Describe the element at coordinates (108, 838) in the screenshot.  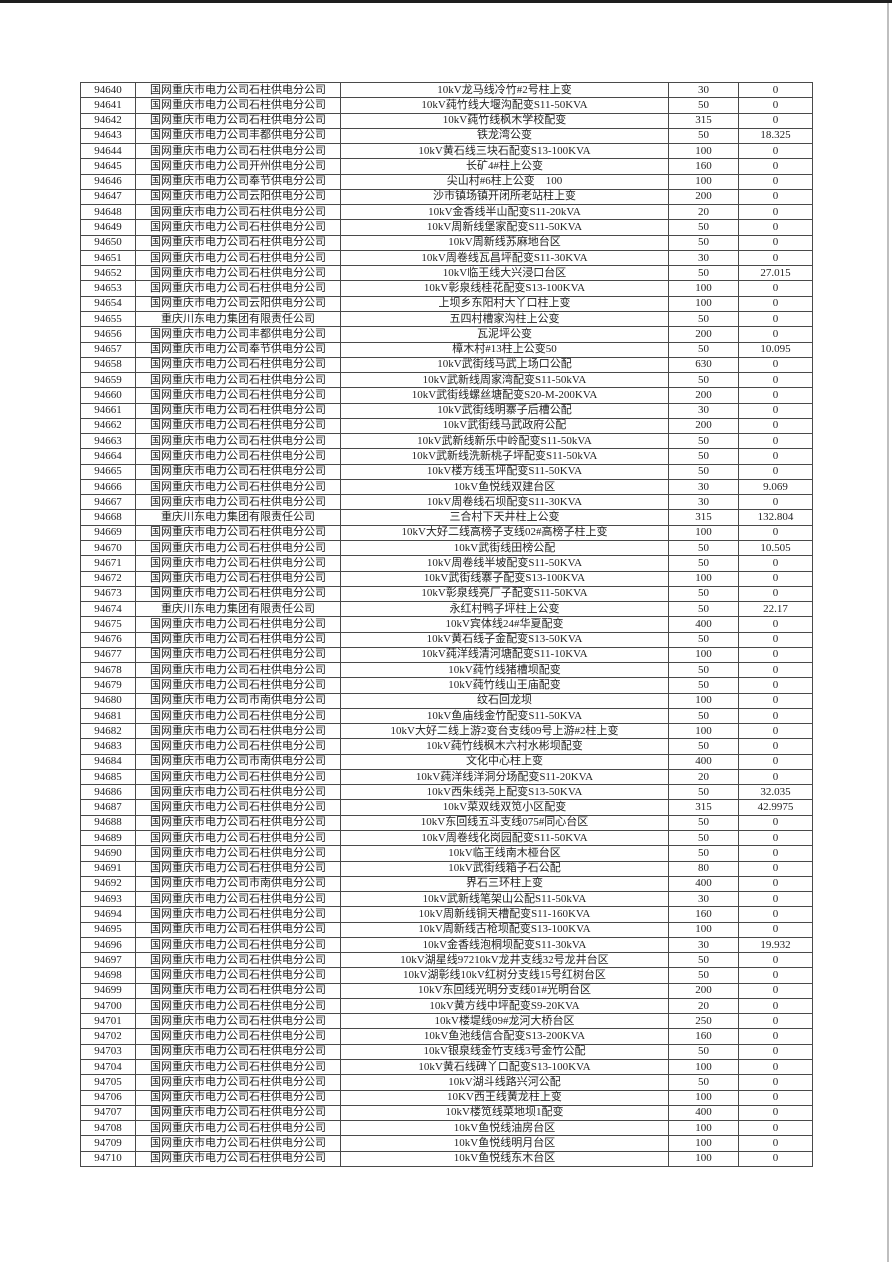
I see `cell-id: 94689` at that location.